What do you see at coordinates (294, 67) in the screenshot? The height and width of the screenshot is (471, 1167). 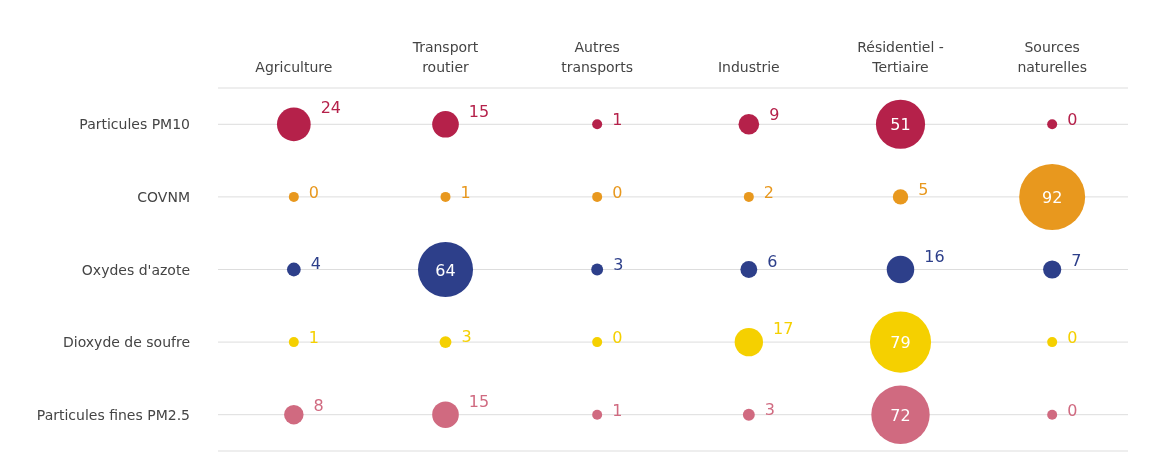 I see `category-label: Agriculture` at bounding box center [294, 67].